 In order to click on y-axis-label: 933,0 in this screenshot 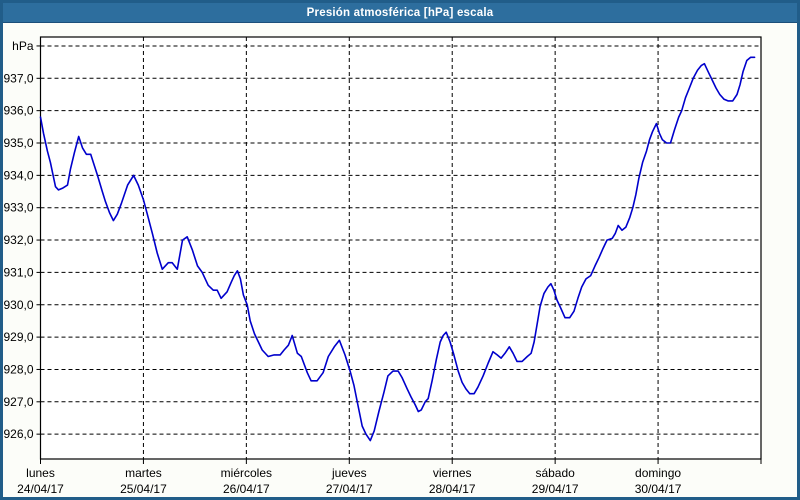, I will do `click(18, 208)`.